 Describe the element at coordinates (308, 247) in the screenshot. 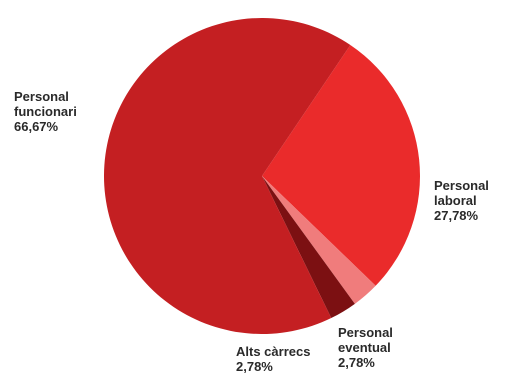

I see `pie-slice-alts-carrecs` at that location.